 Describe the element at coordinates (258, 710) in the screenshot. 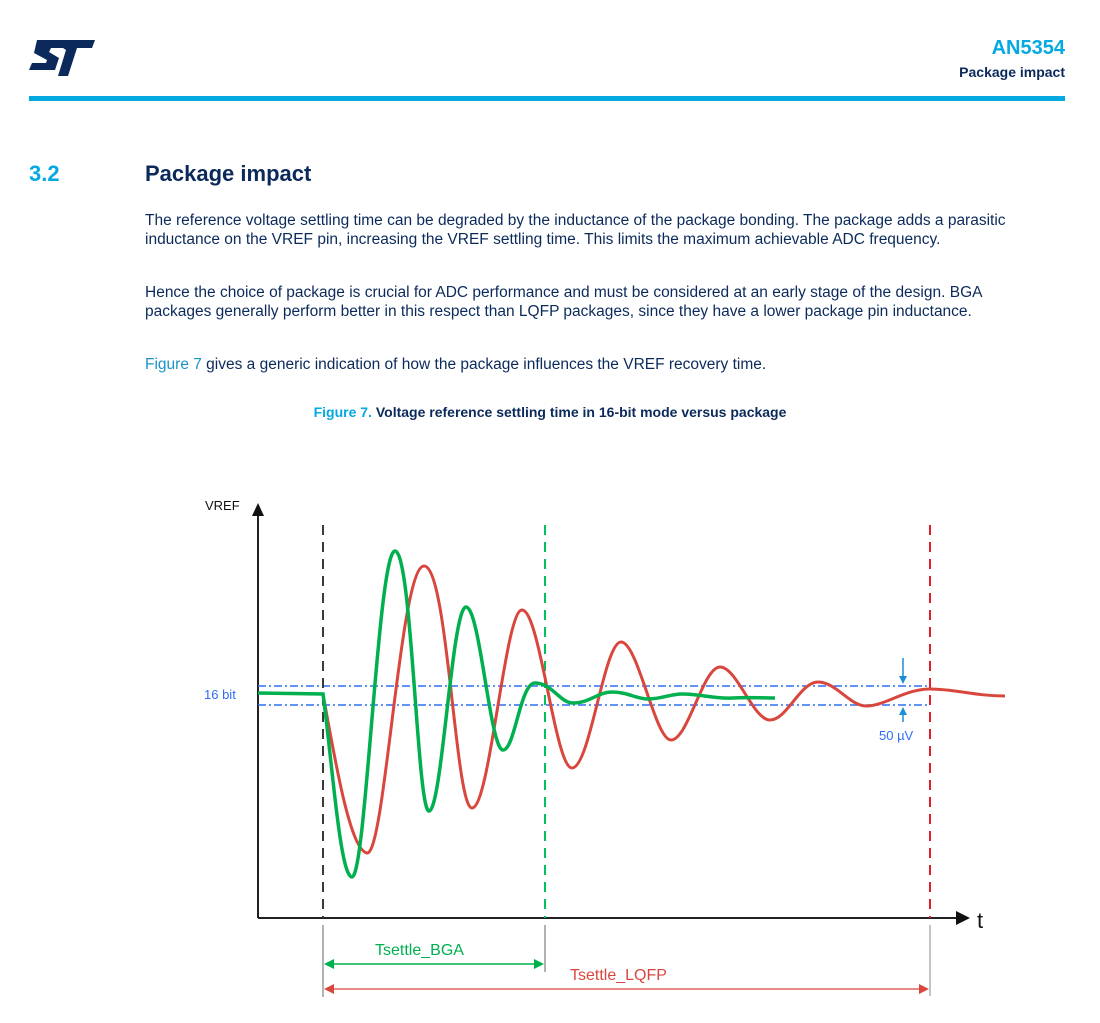

I see `y-axis` at that location.